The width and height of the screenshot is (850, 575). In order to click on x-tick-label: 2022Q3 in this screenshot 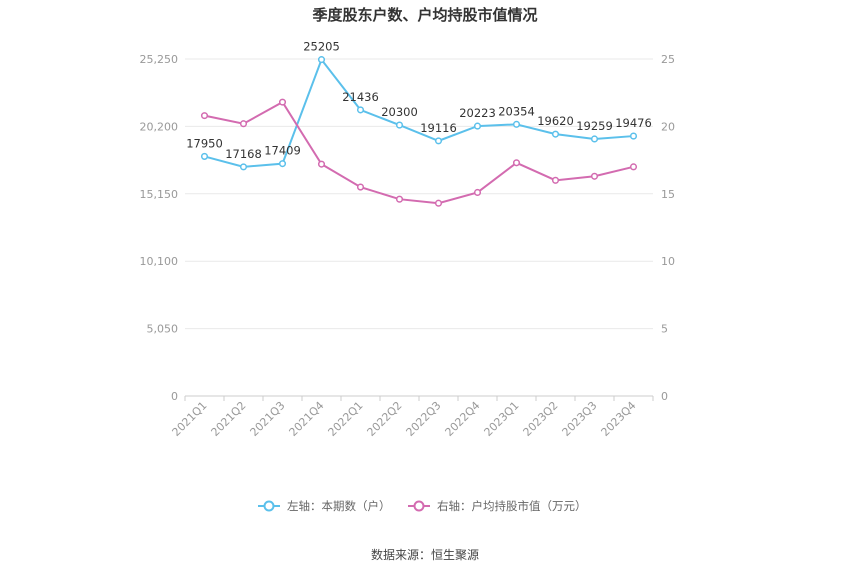, I will do `click(424, 419)`.